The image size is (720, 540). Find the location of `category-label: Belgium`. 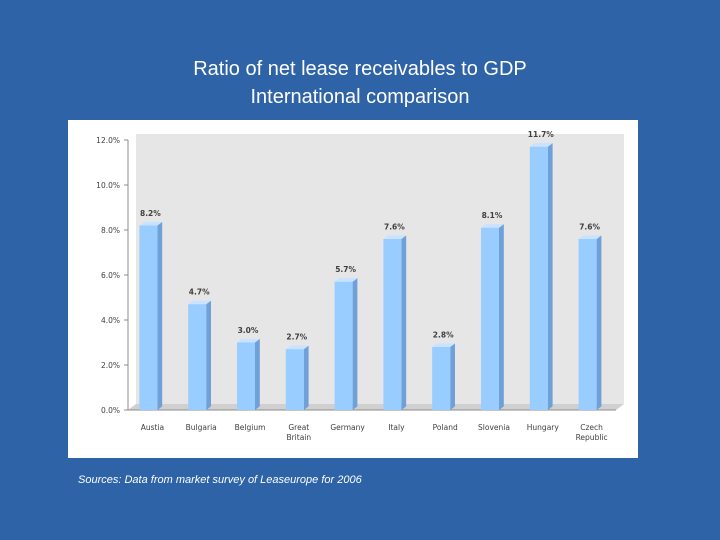

category-label: Belgium is located at coordinates (250, 427).